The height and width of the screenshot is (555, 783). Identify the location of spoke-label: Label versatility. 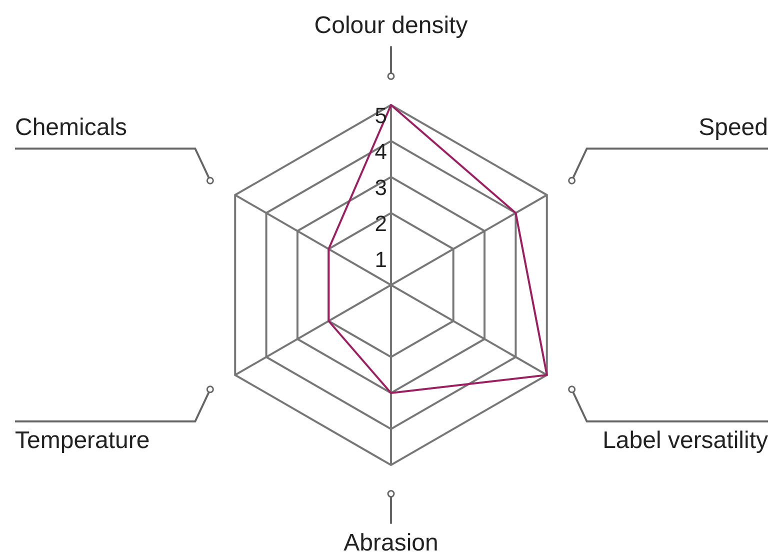
(685, 440).